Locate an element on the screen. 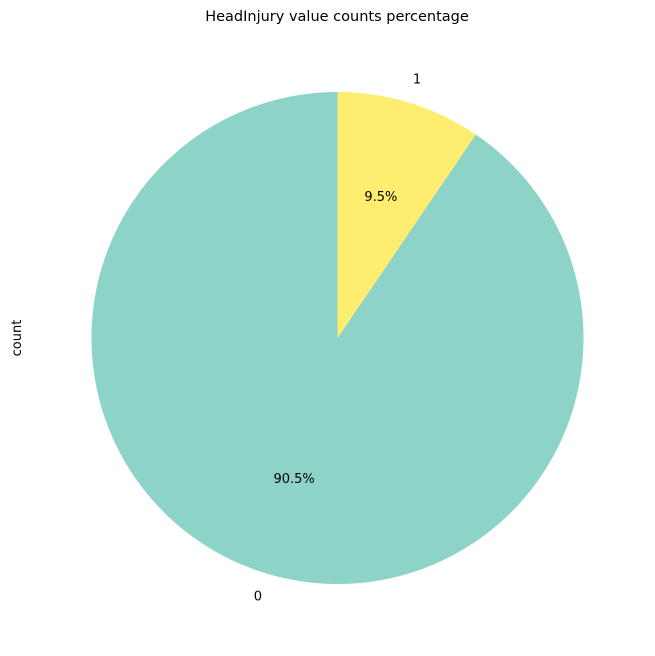 This screenshot has height=656, width=655. category-label-0: 0 is located at coordinates (258, 597).